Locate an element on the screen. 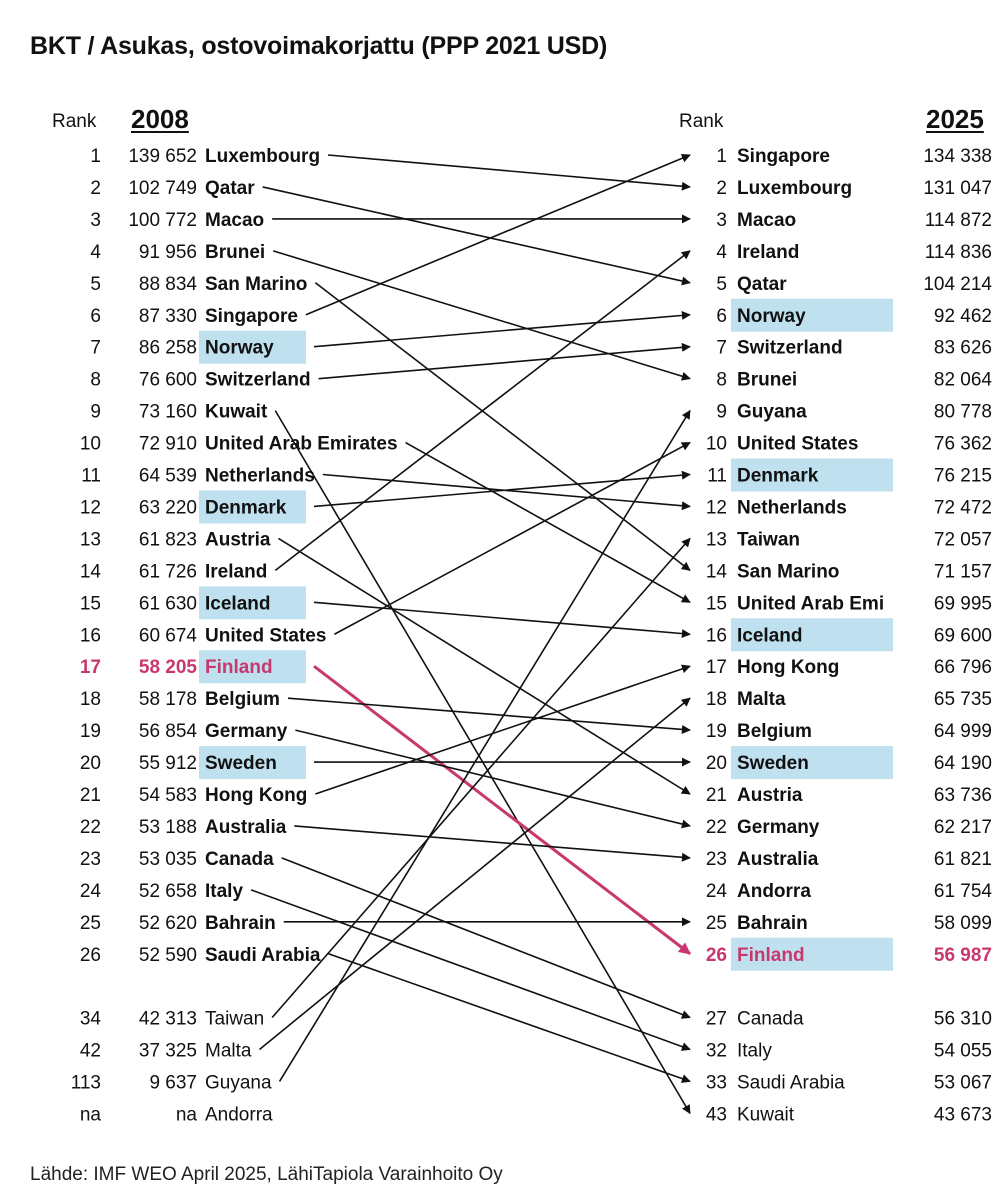 The width and height of the screenshot is (1005, 1200). left-country-macao: Macao is located at coordinates (234, 220).